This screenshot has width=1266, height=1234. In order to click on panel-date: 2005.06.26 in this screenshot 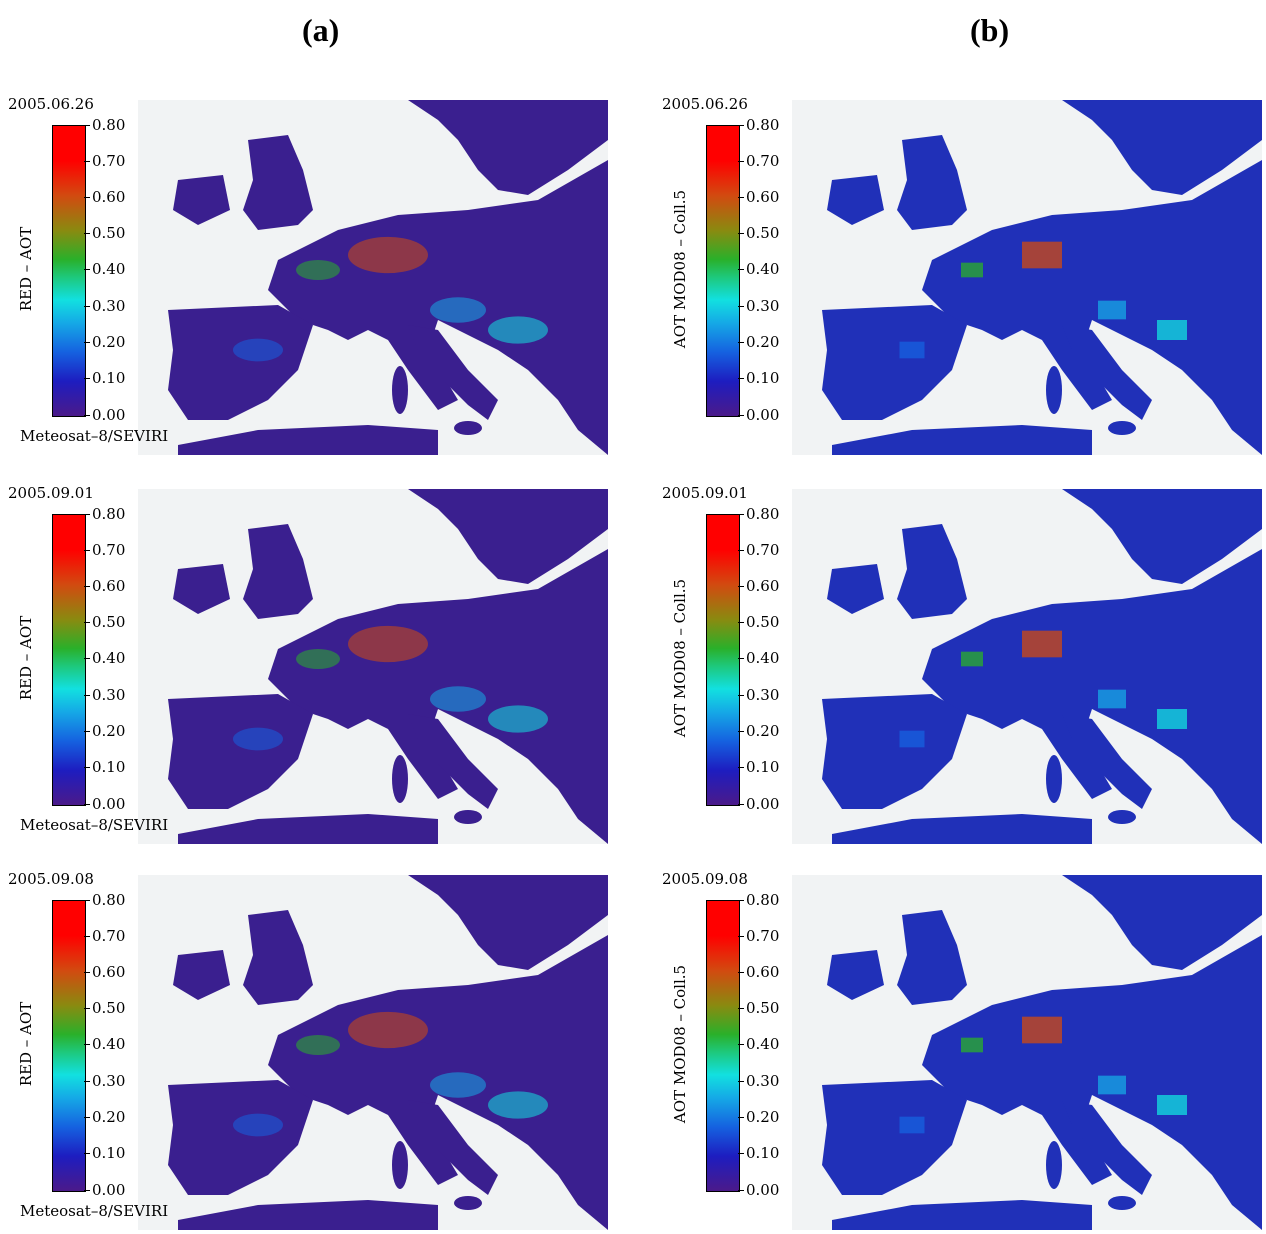, I will do `click(705, 104)`.